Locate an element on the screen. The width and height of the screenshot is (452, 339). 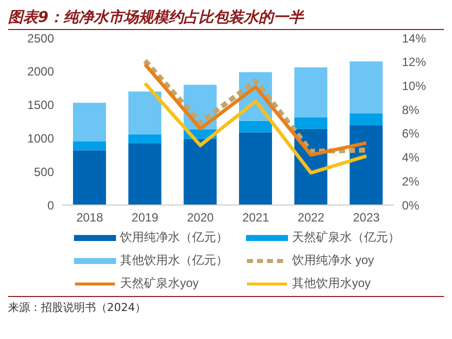
legend-label: 其他饮用水yoy is located at coordinates (331, 283).